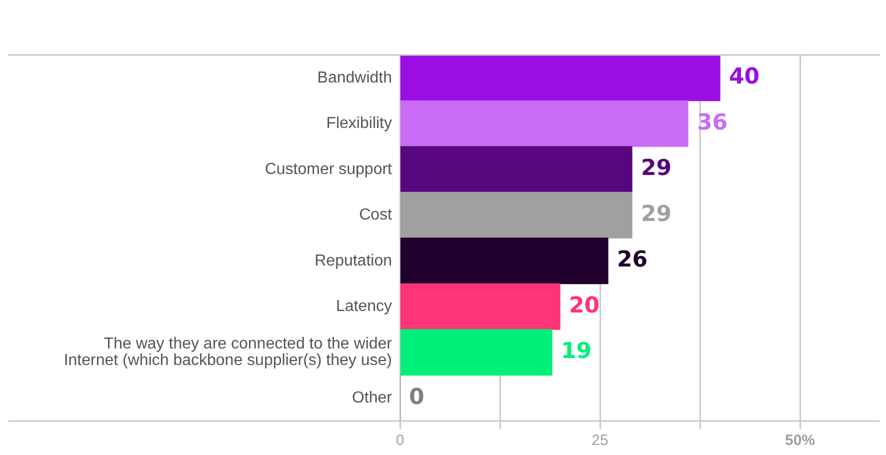  I want to click on data-label: 20, so click(584, 305).